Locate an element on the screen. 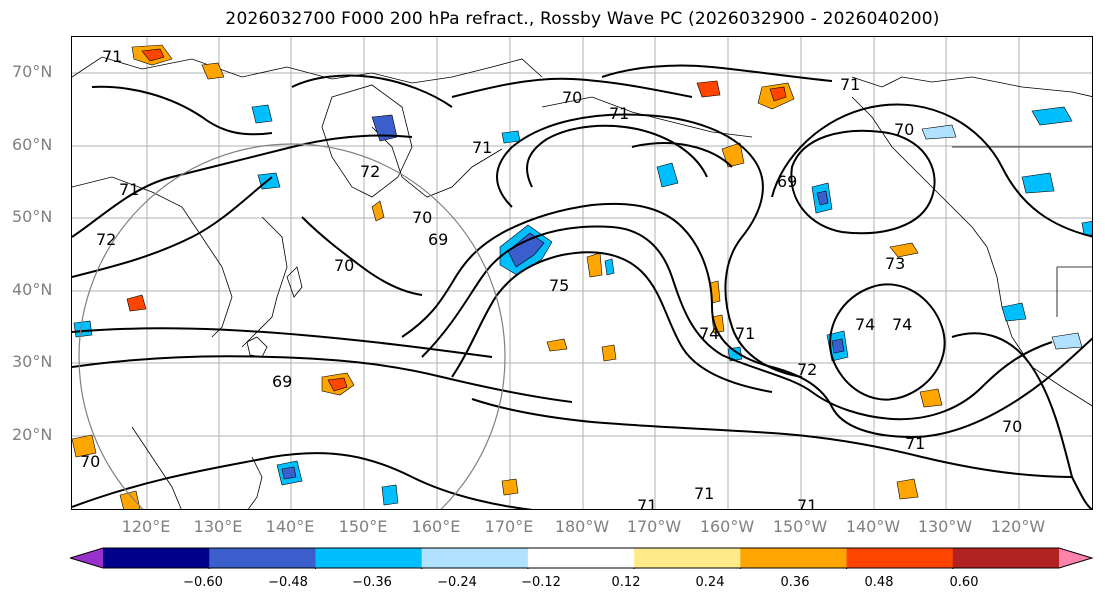  longitude-label: 130°W is located at coordinates (945, 526).